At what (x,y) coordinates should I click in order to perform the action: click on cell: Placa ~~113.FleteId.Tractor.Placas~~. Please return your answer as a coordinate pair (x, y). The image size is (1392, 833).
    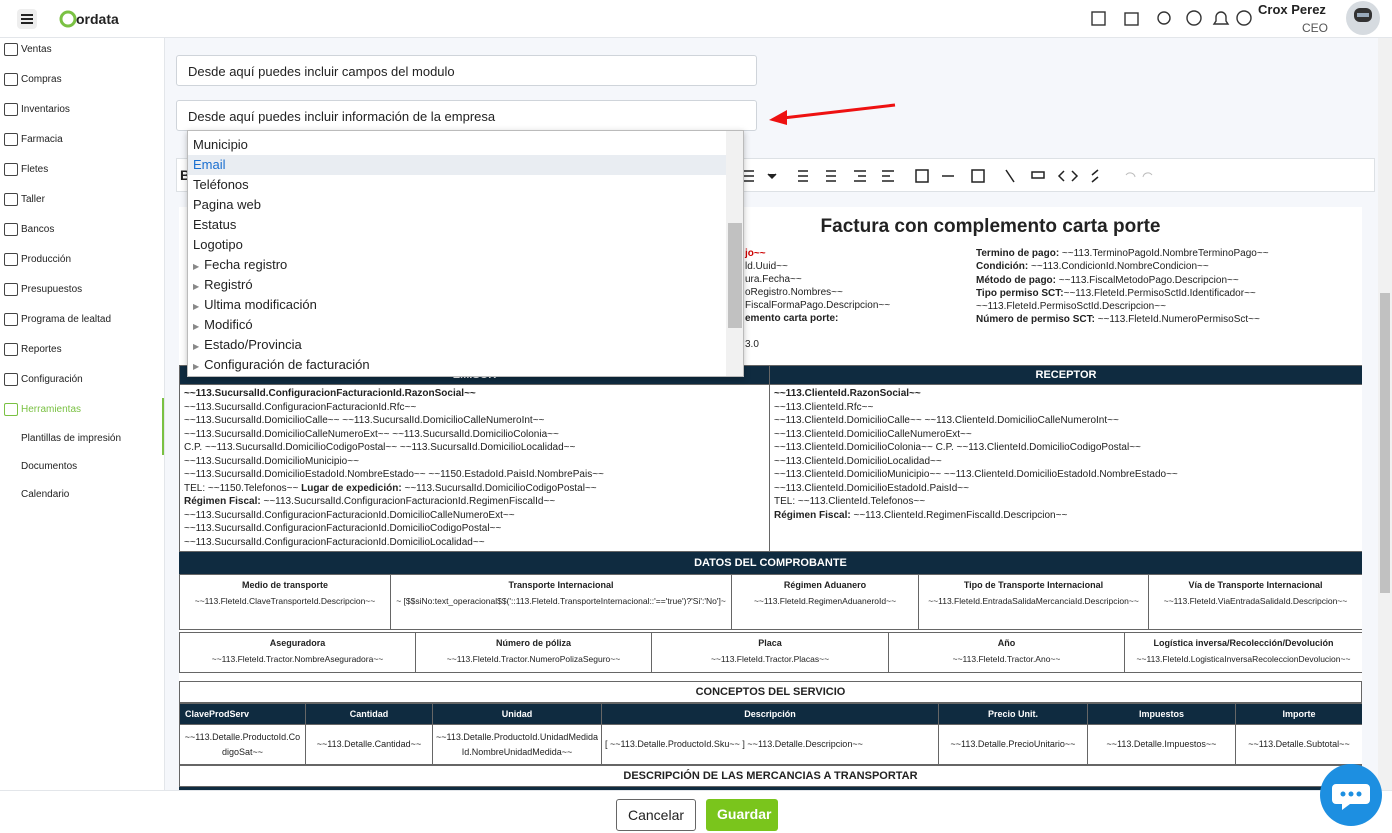
    Looking at the image, I should click on (770, 652).